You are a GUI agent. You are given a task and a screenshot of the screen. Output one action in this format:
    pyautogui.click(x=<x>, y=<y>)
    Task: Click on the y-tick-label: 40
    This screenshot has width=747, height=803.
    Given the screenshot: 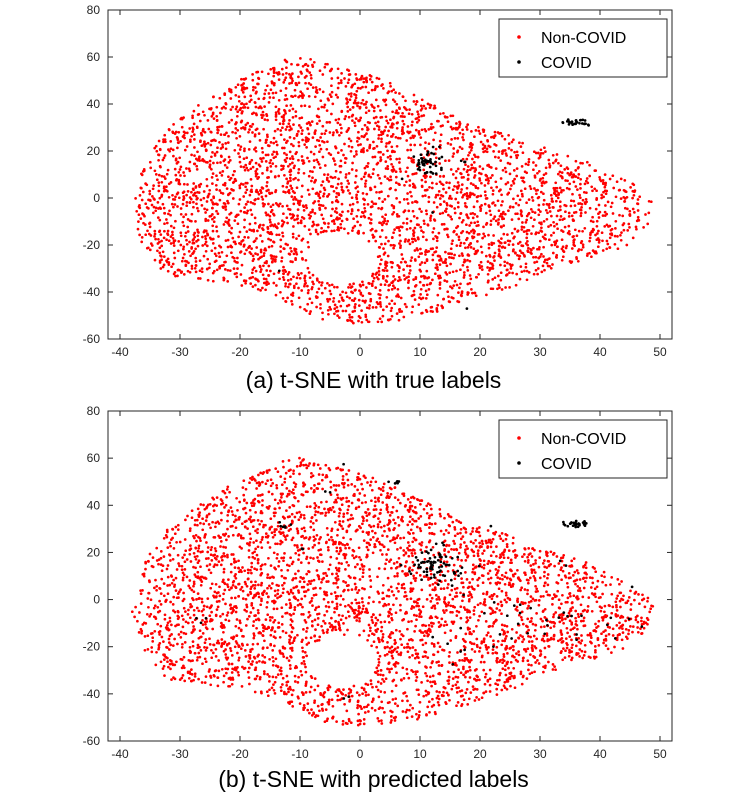 What is the action you would take?
    pyautogui.click(x=94, y=104)
    